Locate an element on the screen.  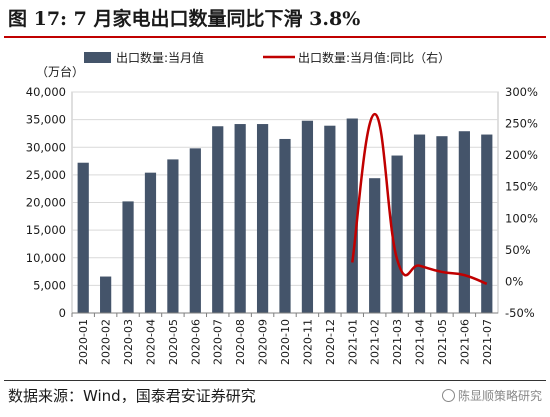
left-axis-tick-label: 5,000 is located at coordinates (49, 285).